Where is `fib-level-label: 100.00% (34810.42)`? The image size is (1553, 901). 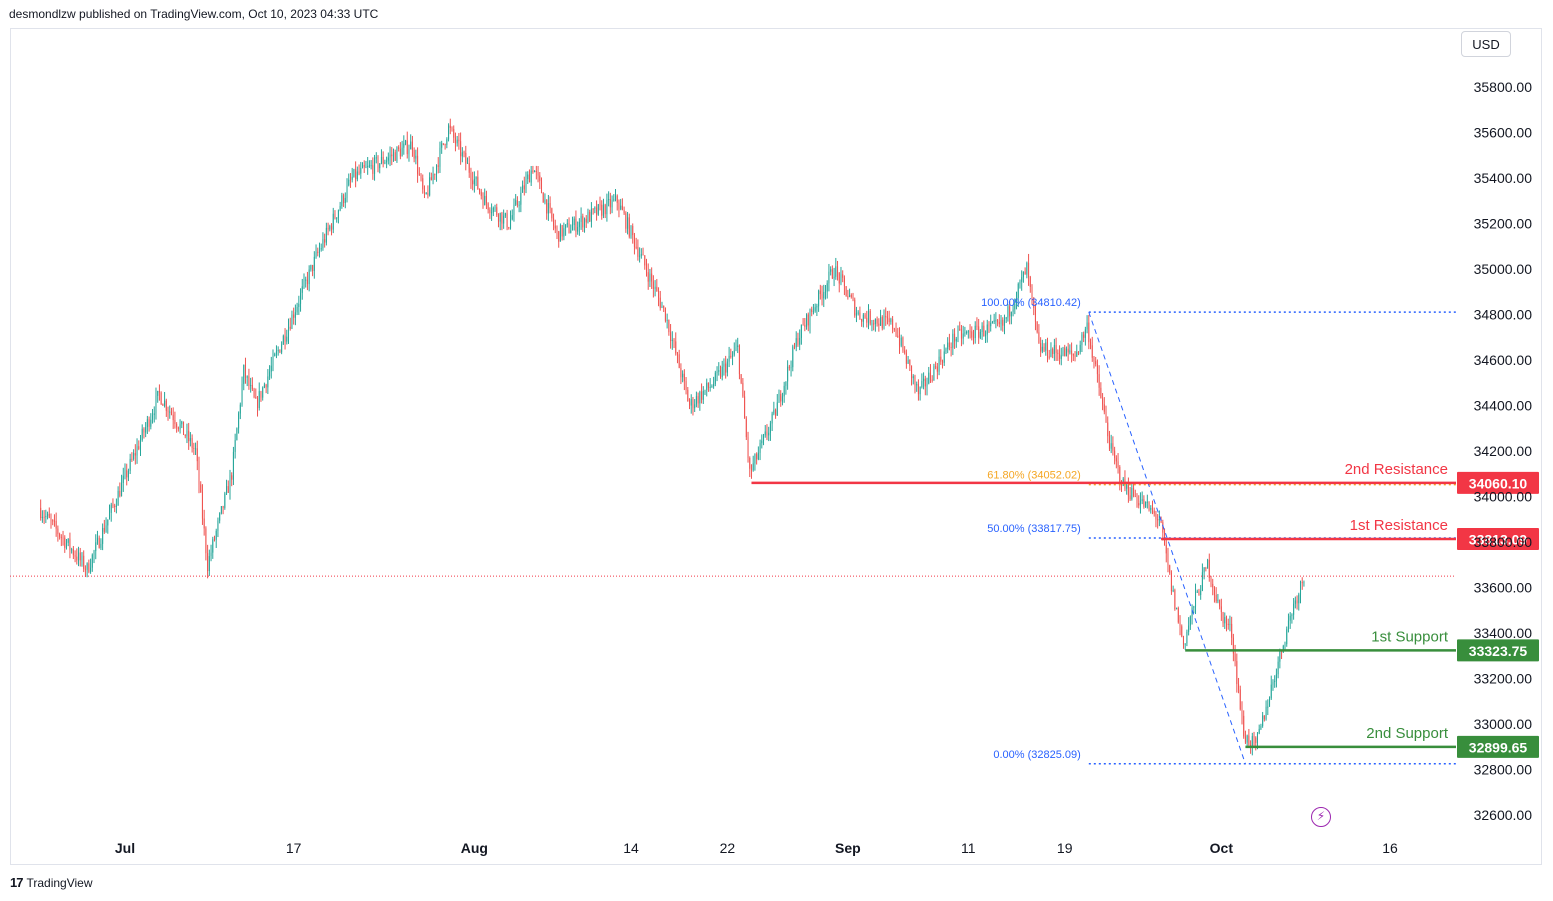
fib-level-label: 100.00% (34810.42) is located at coordinates (1031, 303).